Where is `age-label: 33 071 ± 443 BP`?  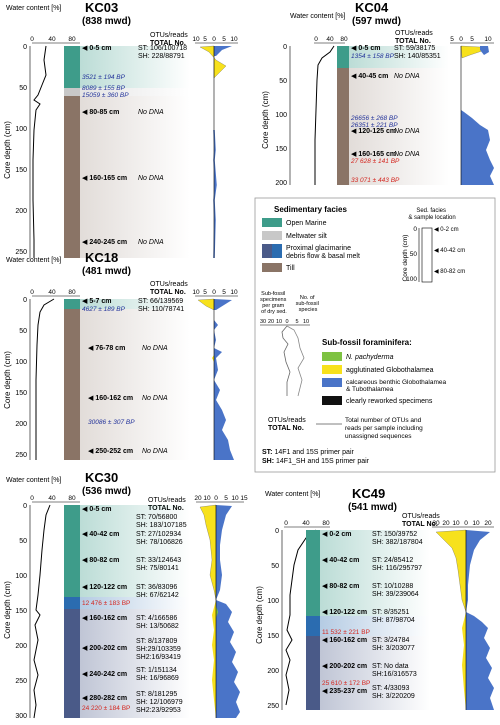 age-label: 33 071 ± 443 BP is located at coordinates (375, 180).